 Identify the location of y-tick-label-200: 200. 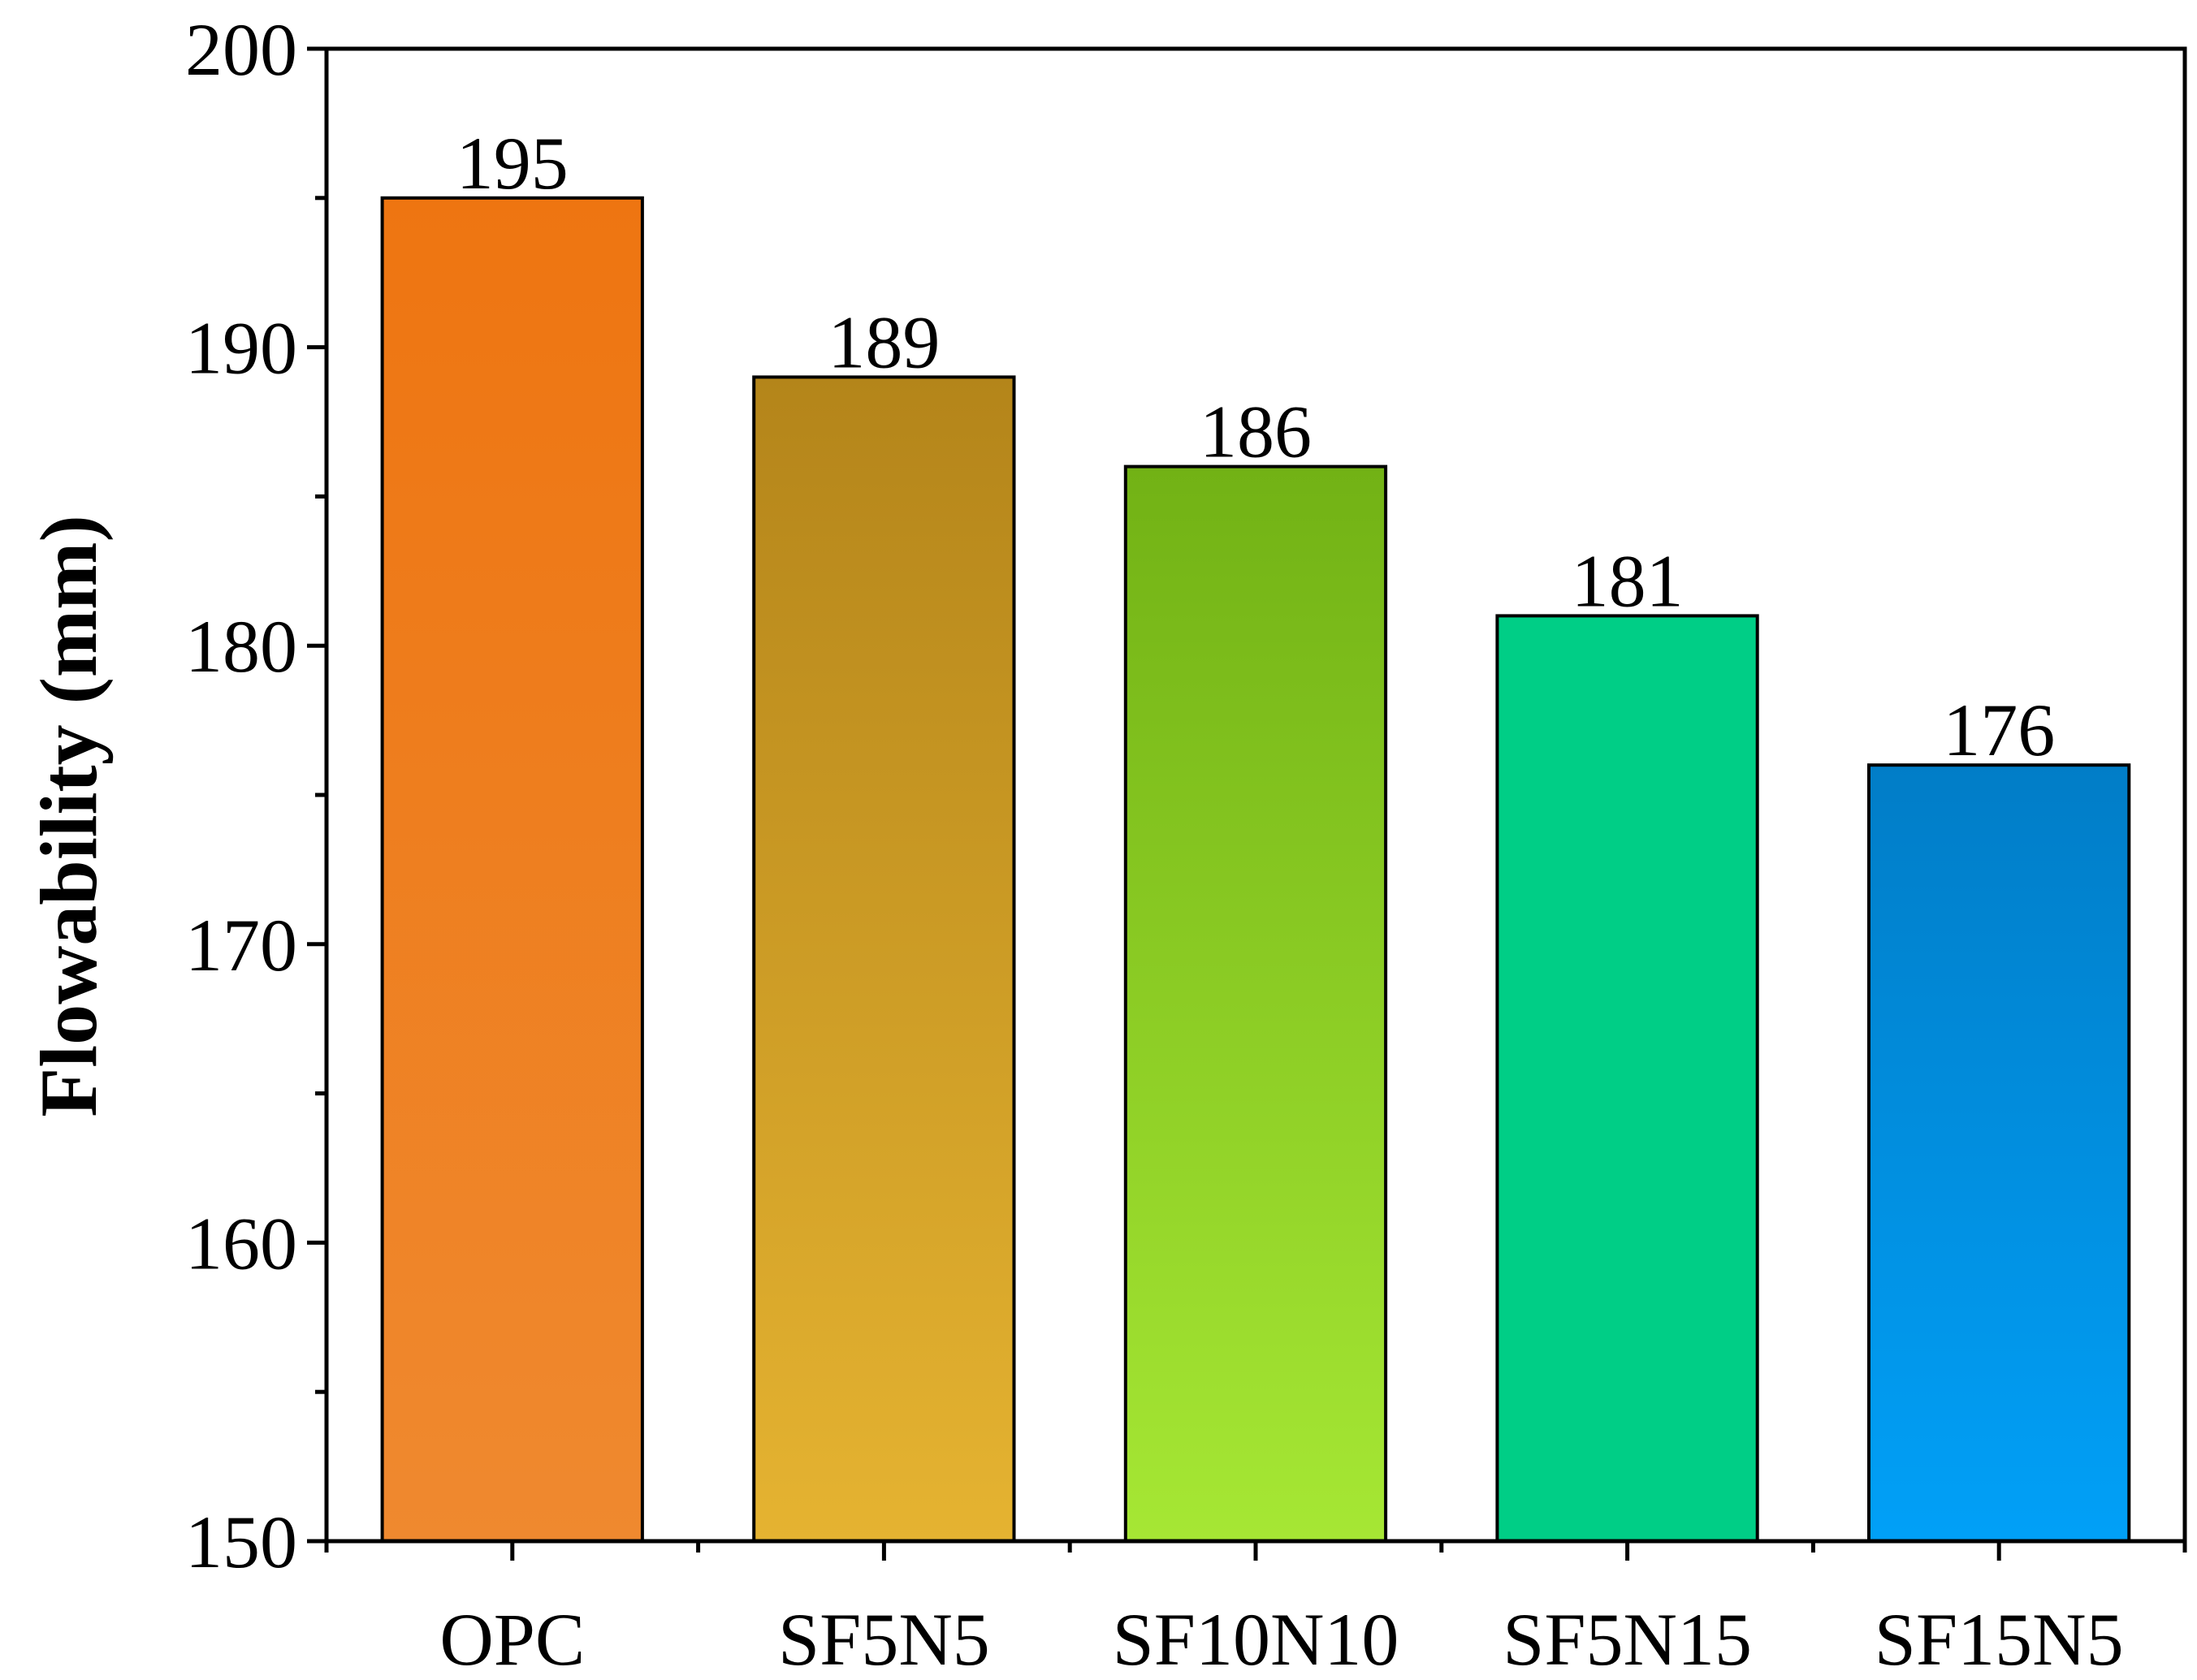
(241, 49).